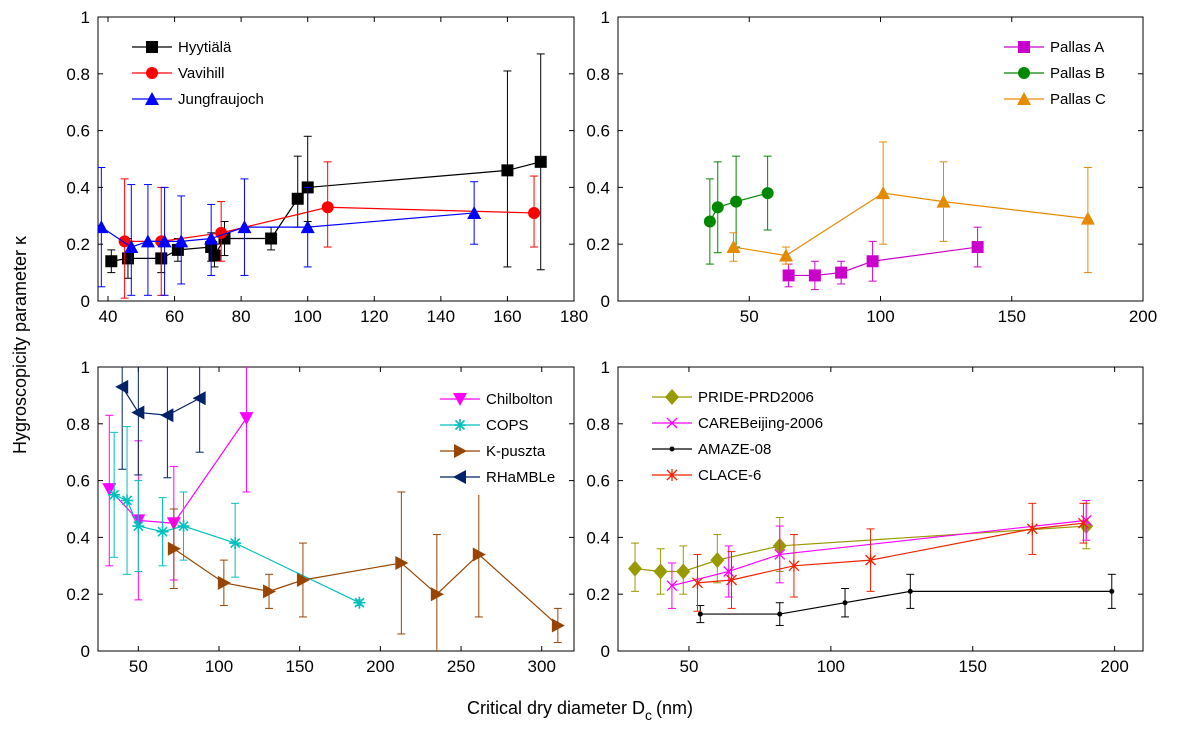  Describe the element at coordinates (461, 666) in the screenshot. I see `x-tick-label: 250` at that location.